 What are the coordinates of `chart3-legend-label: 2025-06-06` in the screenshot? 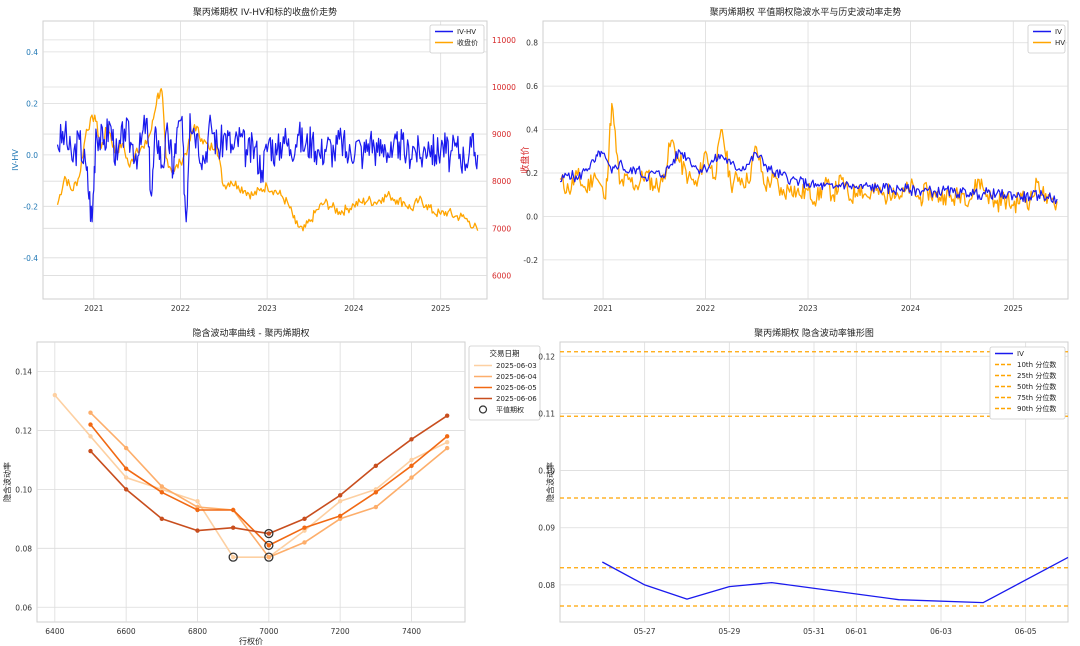 It's located at (516, 399).